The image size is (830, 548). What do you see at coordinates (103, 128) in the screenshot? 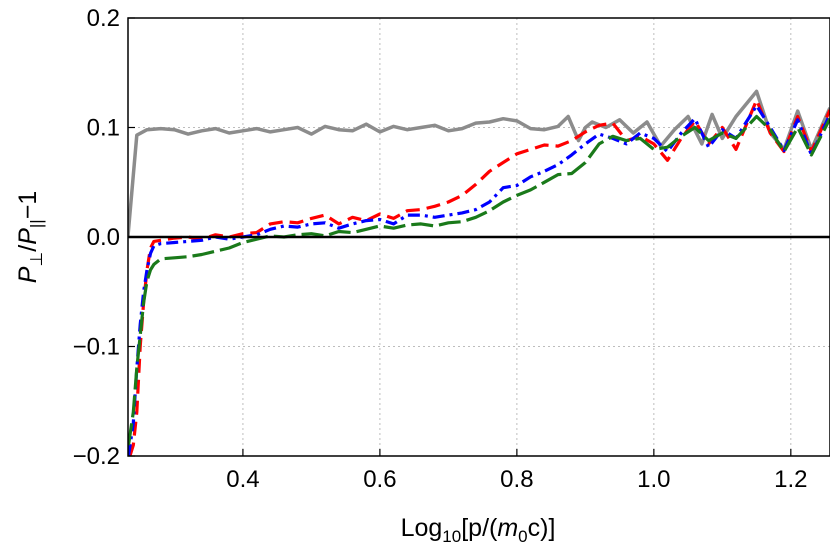
I see `y-tick-label: 0.1` at bounding box center [103, 128].